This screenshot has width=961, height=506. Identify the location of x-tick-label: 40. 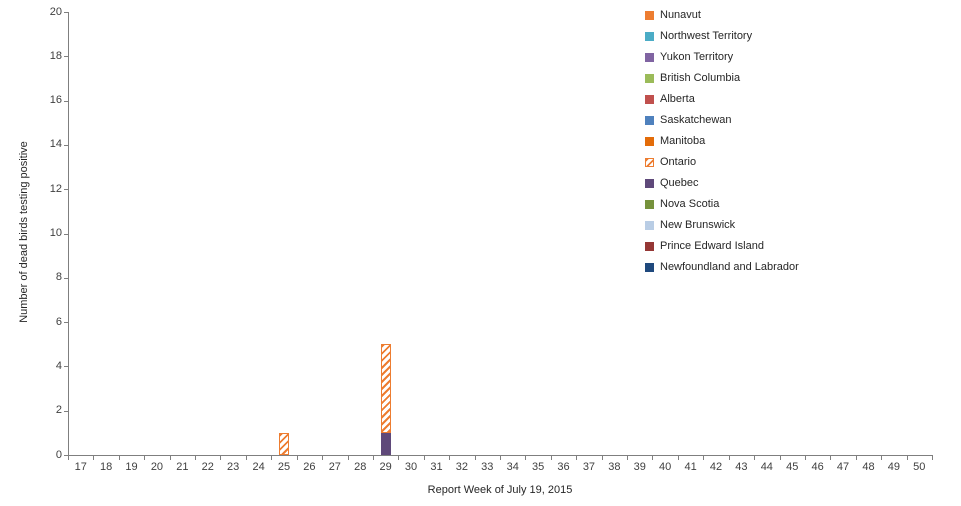
(665, 467).